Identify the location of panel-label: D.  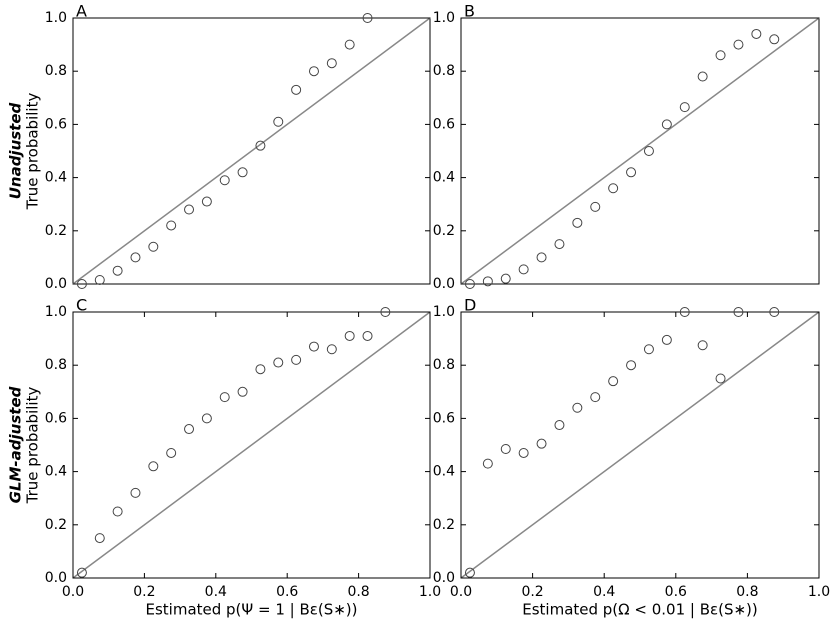
(470, 305).